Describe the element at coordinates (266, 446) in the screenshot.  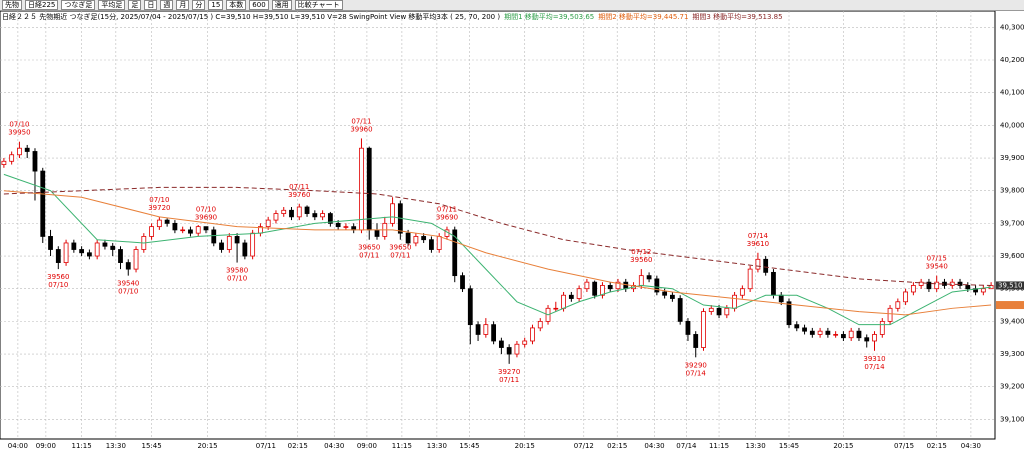
I see `x-tick-label: 07/11` at that location.